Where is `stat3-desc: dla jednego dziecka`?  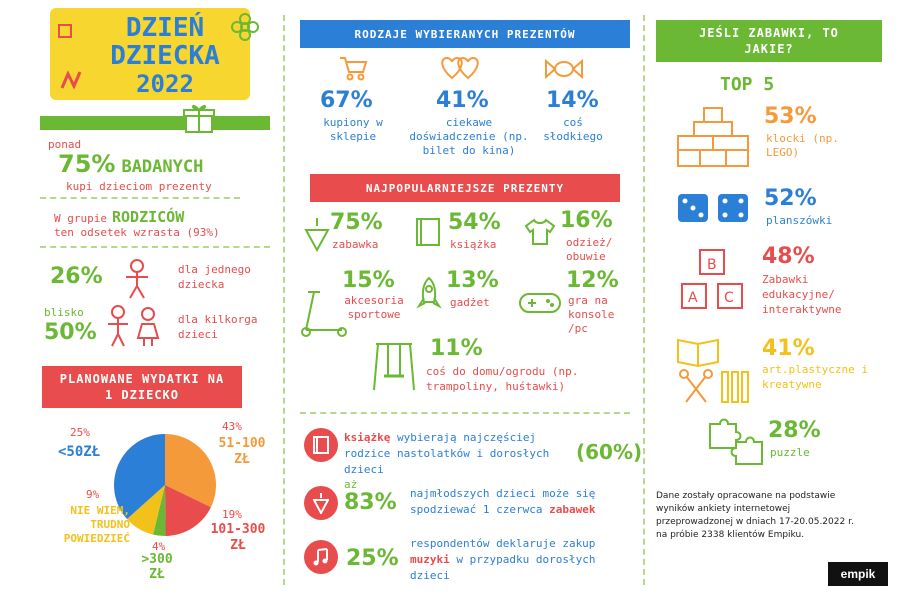 stat3-desc: dla jednego dziecka is located at coordinates (214, 277).